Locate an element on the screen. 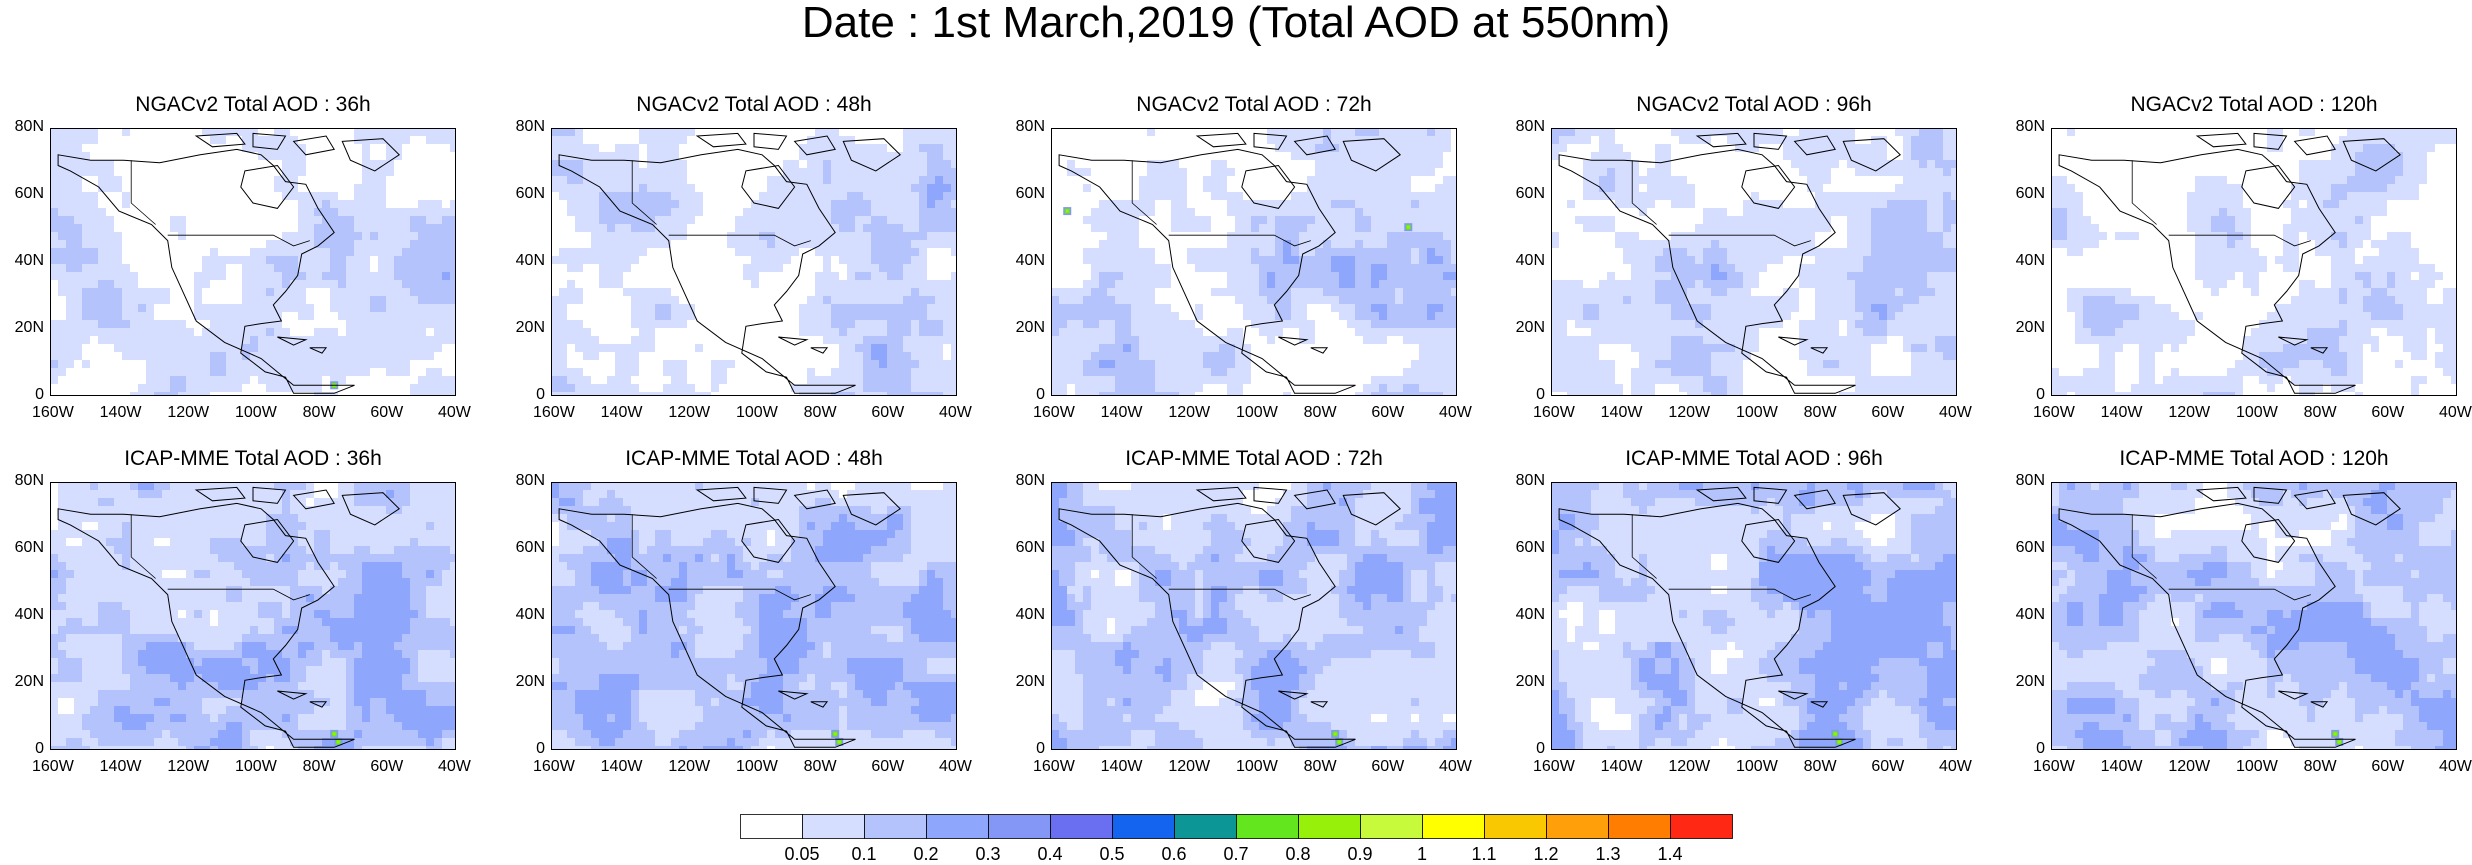 This screenshot has width=2472, height=865. lat-tick-label: 40N is located at coordinates (29, 261).